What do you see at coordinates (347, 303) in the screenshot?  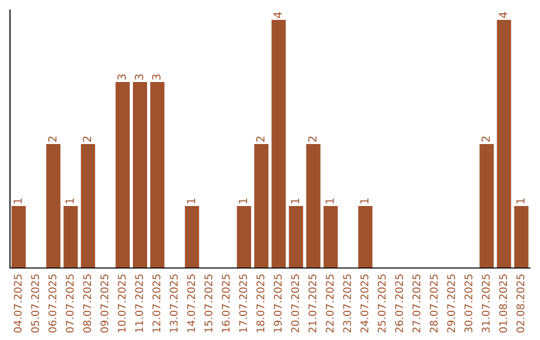 I see `x-tick-label: 23.07.2025` at bounding box center [347, 303].